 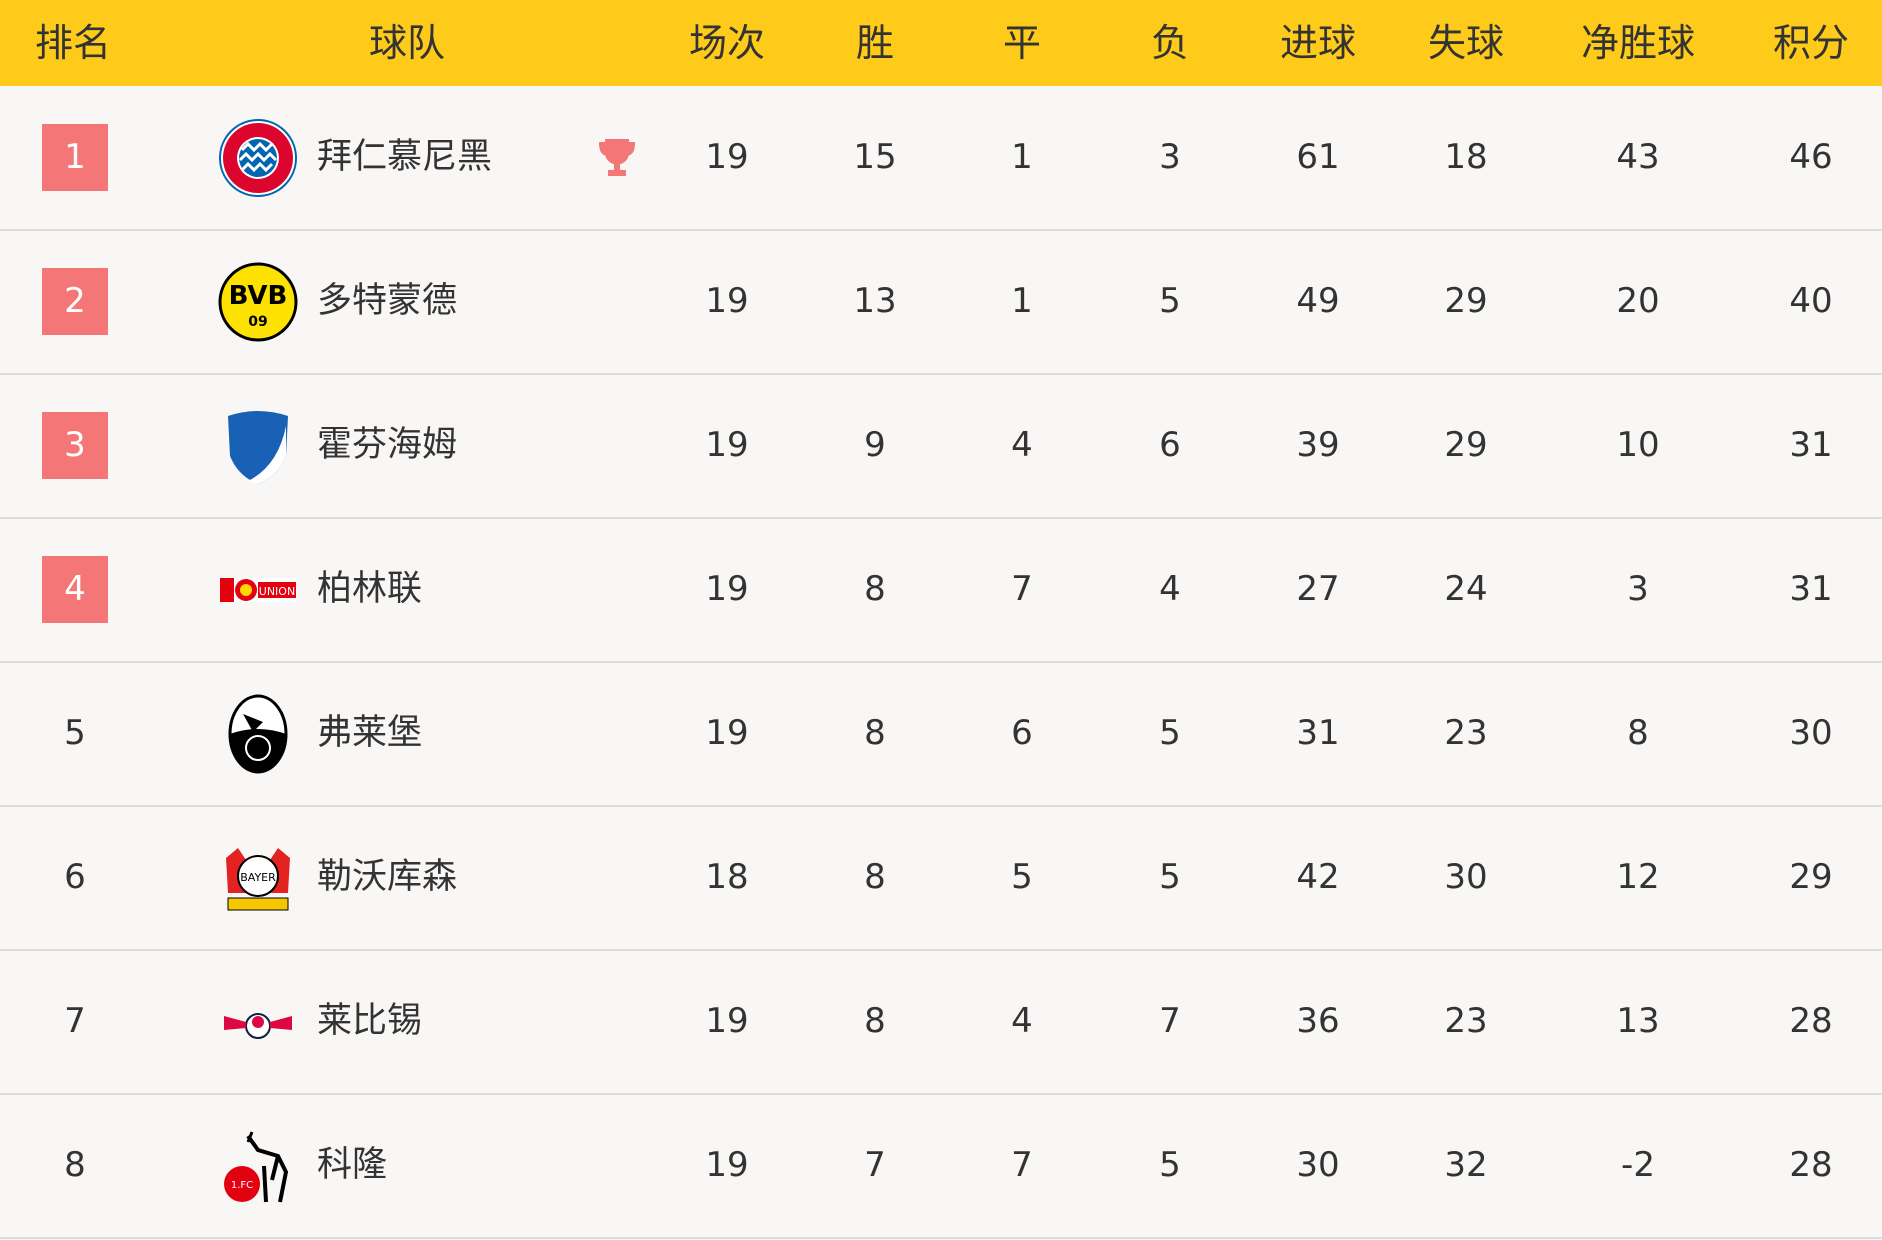 I want to click on cell-gd: -2, so click(x=1638, y=1165).